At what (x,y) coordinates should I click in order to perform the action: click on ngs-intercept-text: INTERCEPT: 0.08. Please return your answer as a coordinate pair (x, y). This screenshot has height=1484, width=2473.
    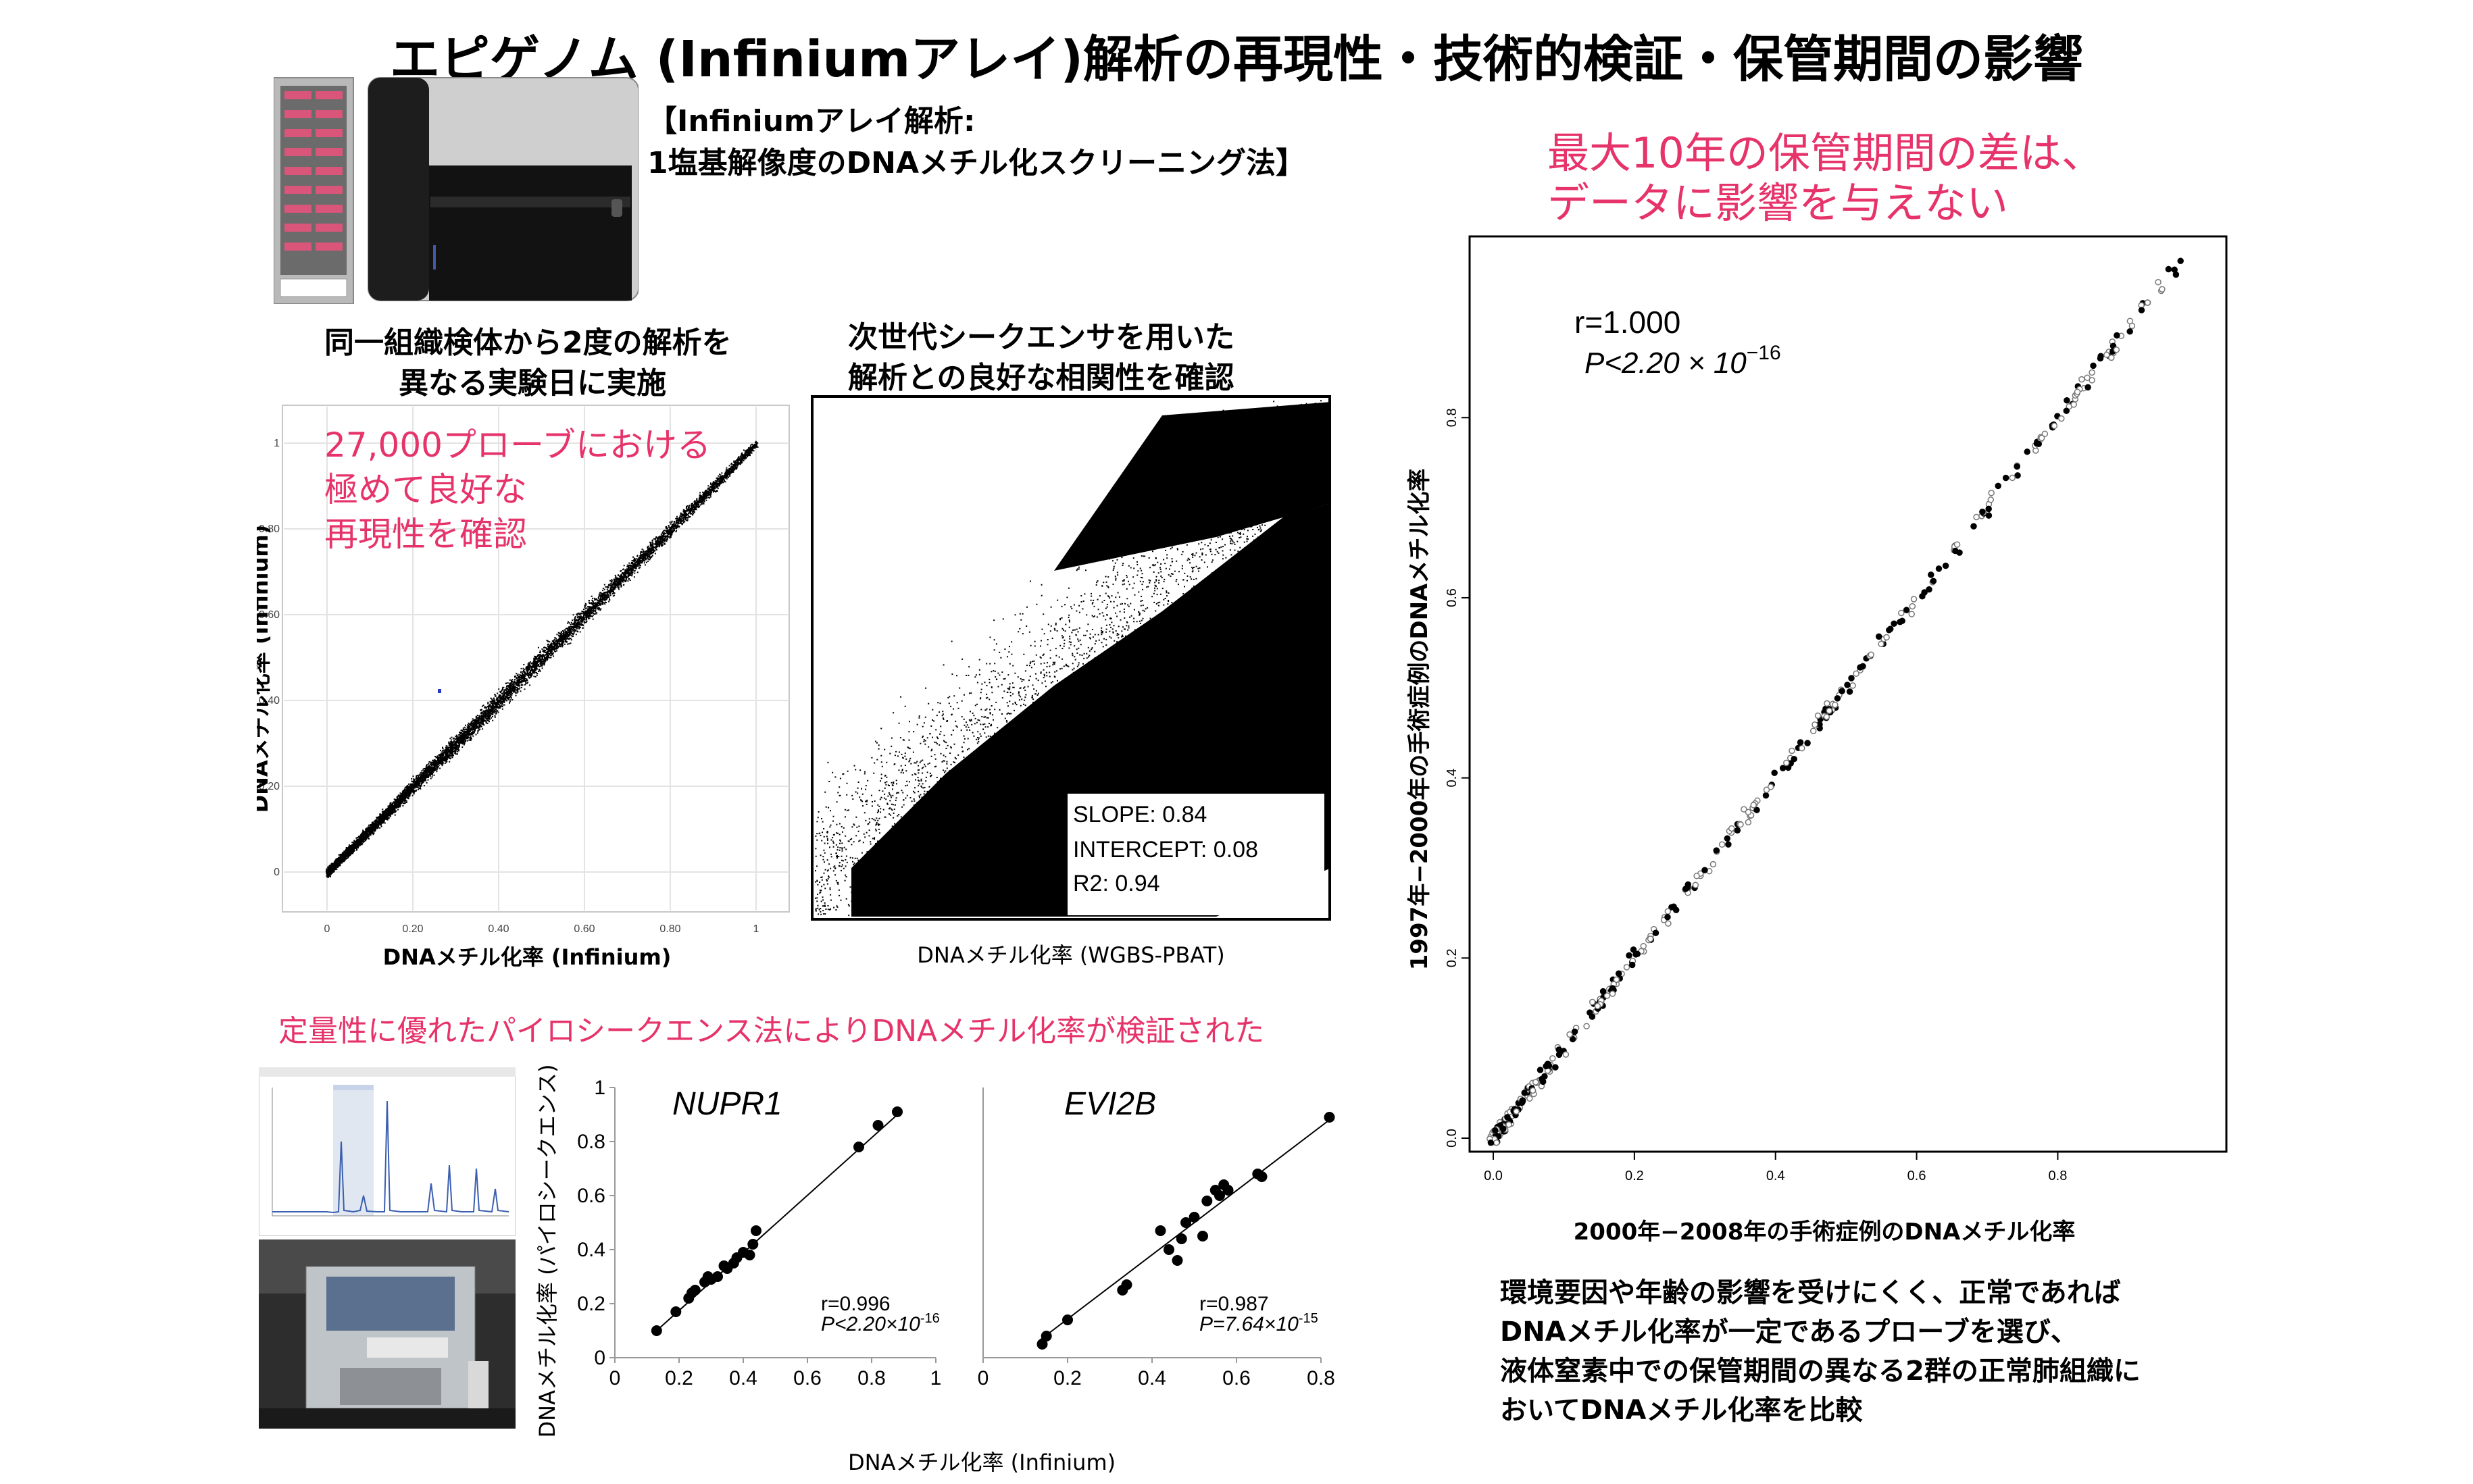
    Looking at the image, I should click on (1165, 850).